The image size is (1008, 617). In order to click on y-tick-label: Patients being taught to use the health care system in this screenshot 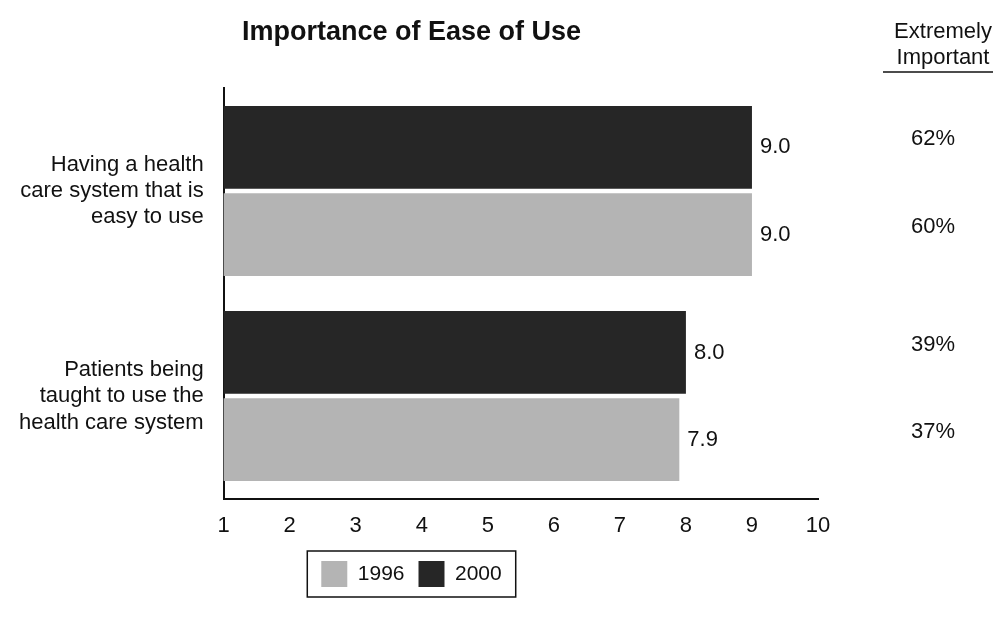, I will do `click(111, 394)`.